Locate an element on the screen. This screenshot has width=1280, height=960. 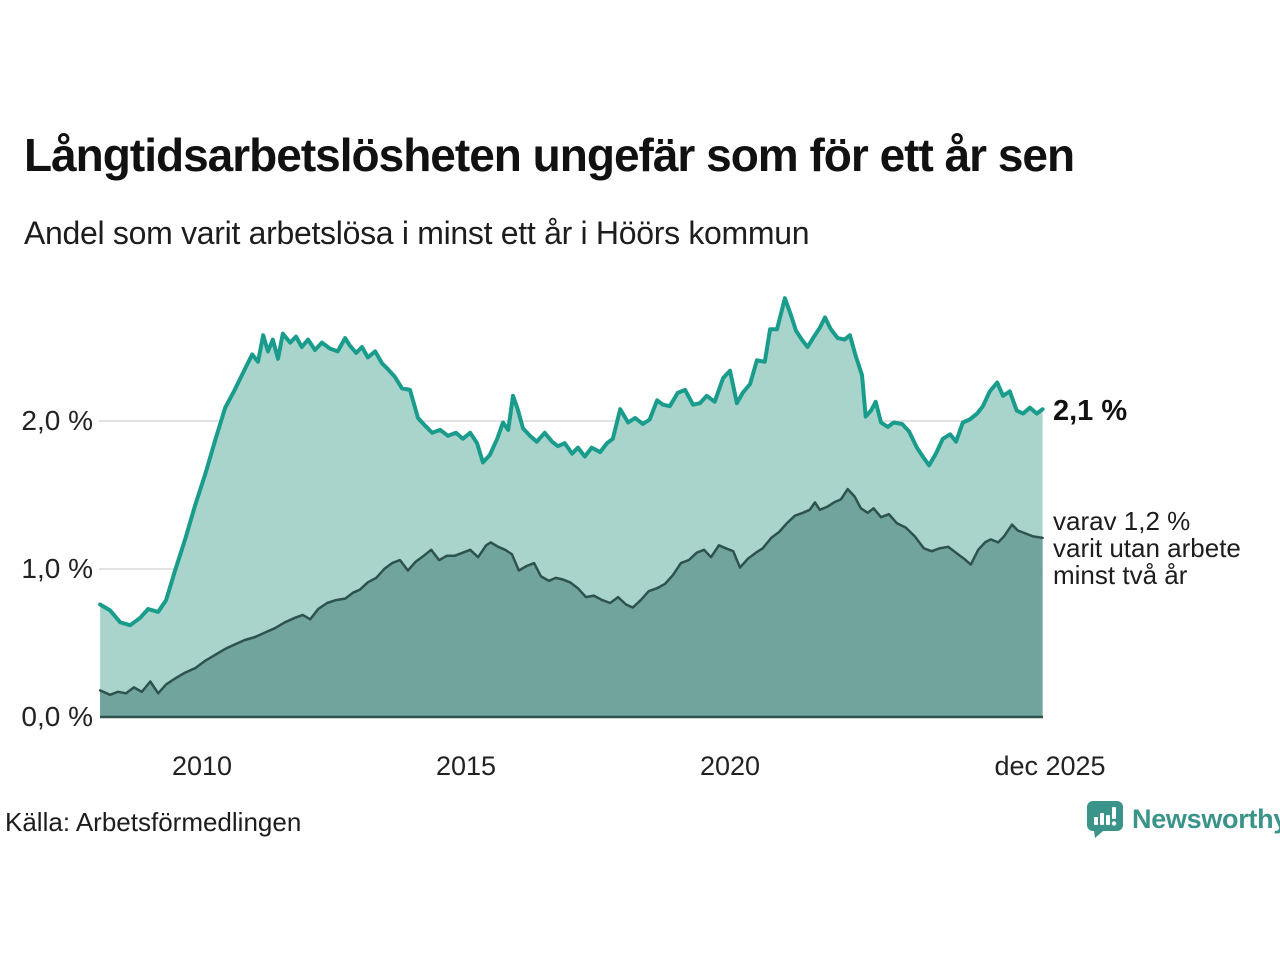
x-axis-tick-2015: 2015 is located at coordinates (466, 766).